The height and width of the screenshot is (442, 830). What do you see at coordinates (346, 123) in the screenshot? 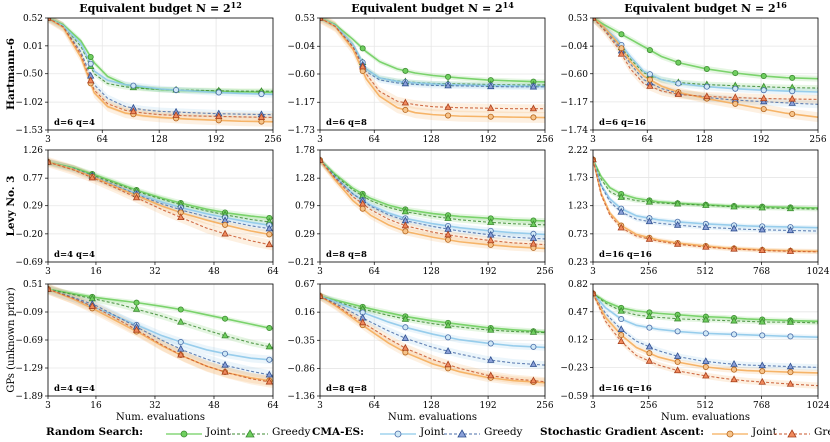
I see `panel-annotation: d=6 q=8` at bounding box center [346, 123].